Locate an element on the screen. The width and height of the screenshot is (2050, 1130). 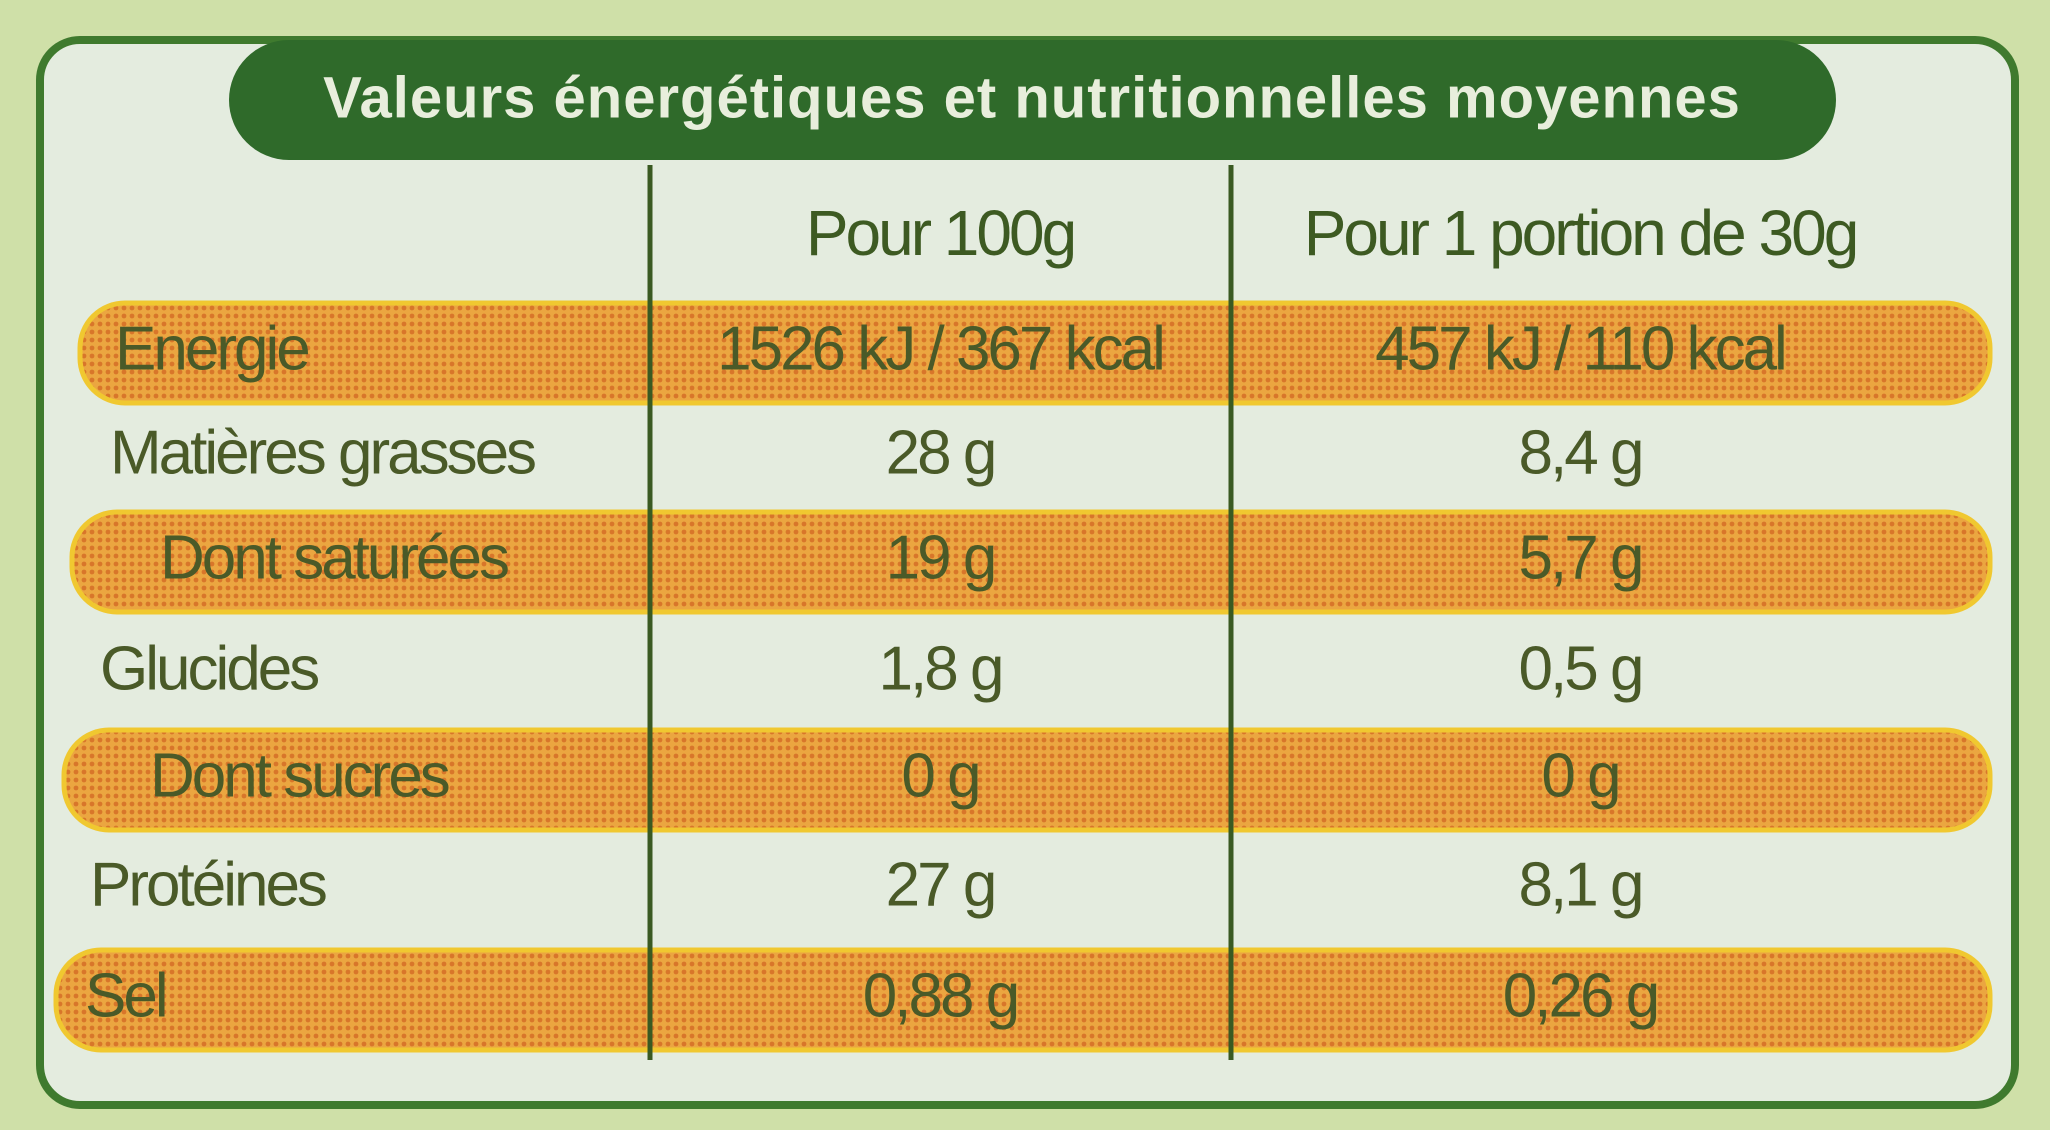
row-label: Glucides is located at coordinates (209, 668).